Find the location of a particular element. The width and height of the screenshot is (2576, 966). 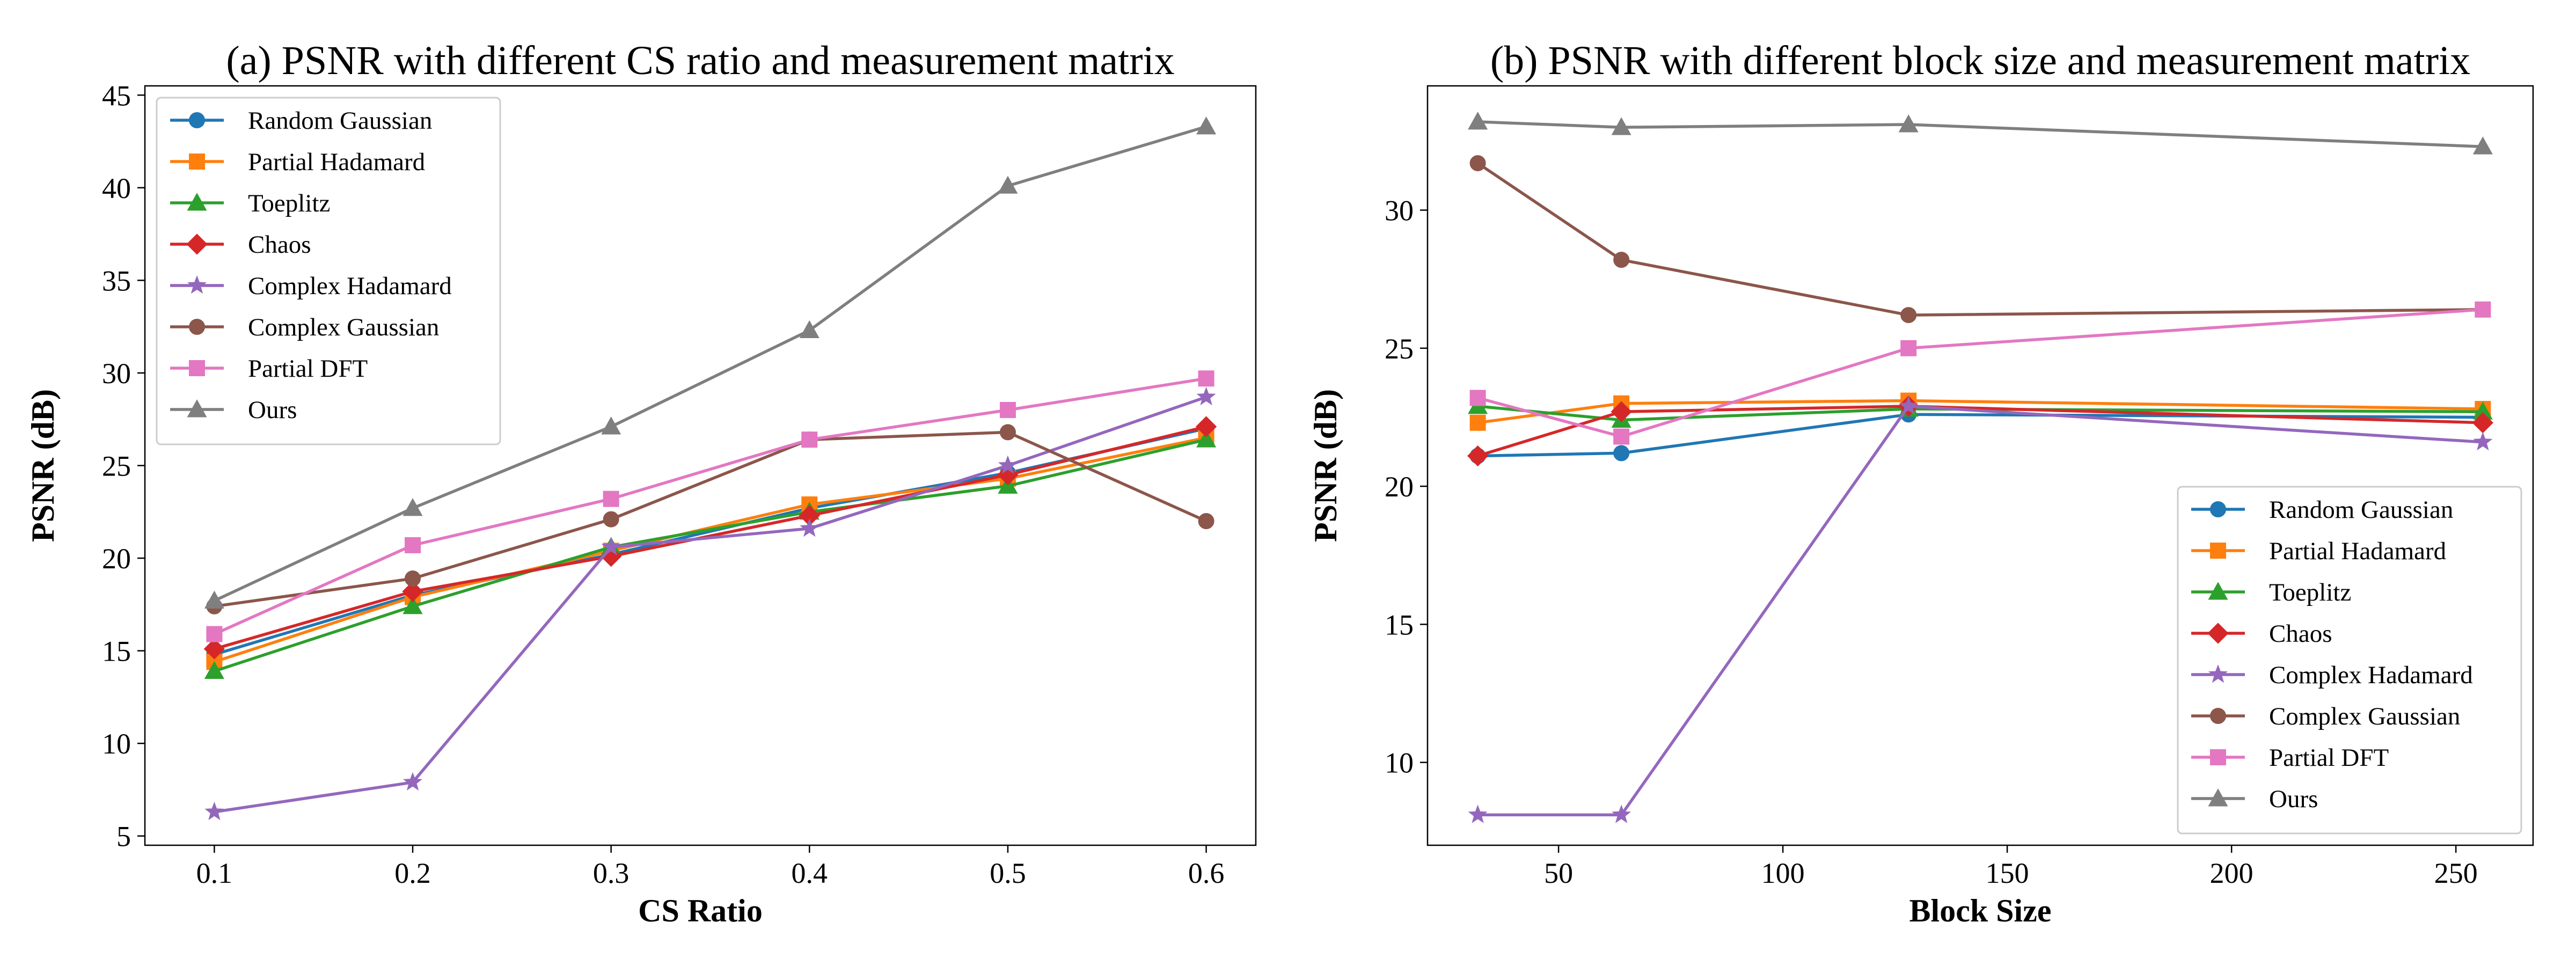

x-tick-label: 0.1 is located at coordinates (214, 873).